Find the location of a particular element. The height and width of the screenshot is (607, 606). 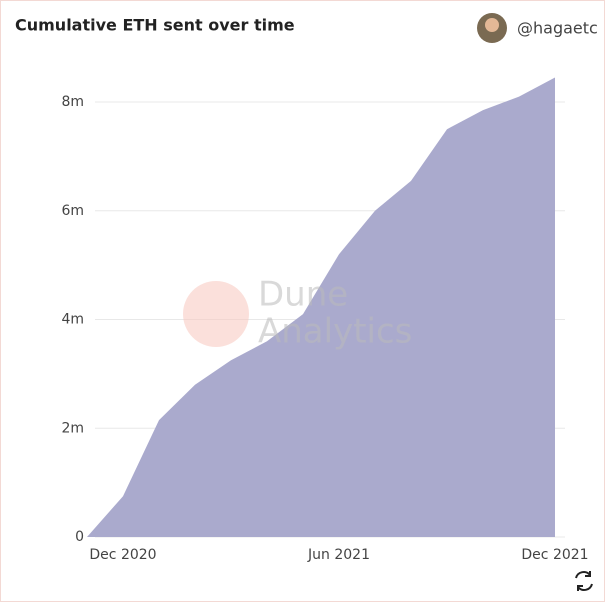

y-tick-label: 6m is located at coordinates (72, 211).